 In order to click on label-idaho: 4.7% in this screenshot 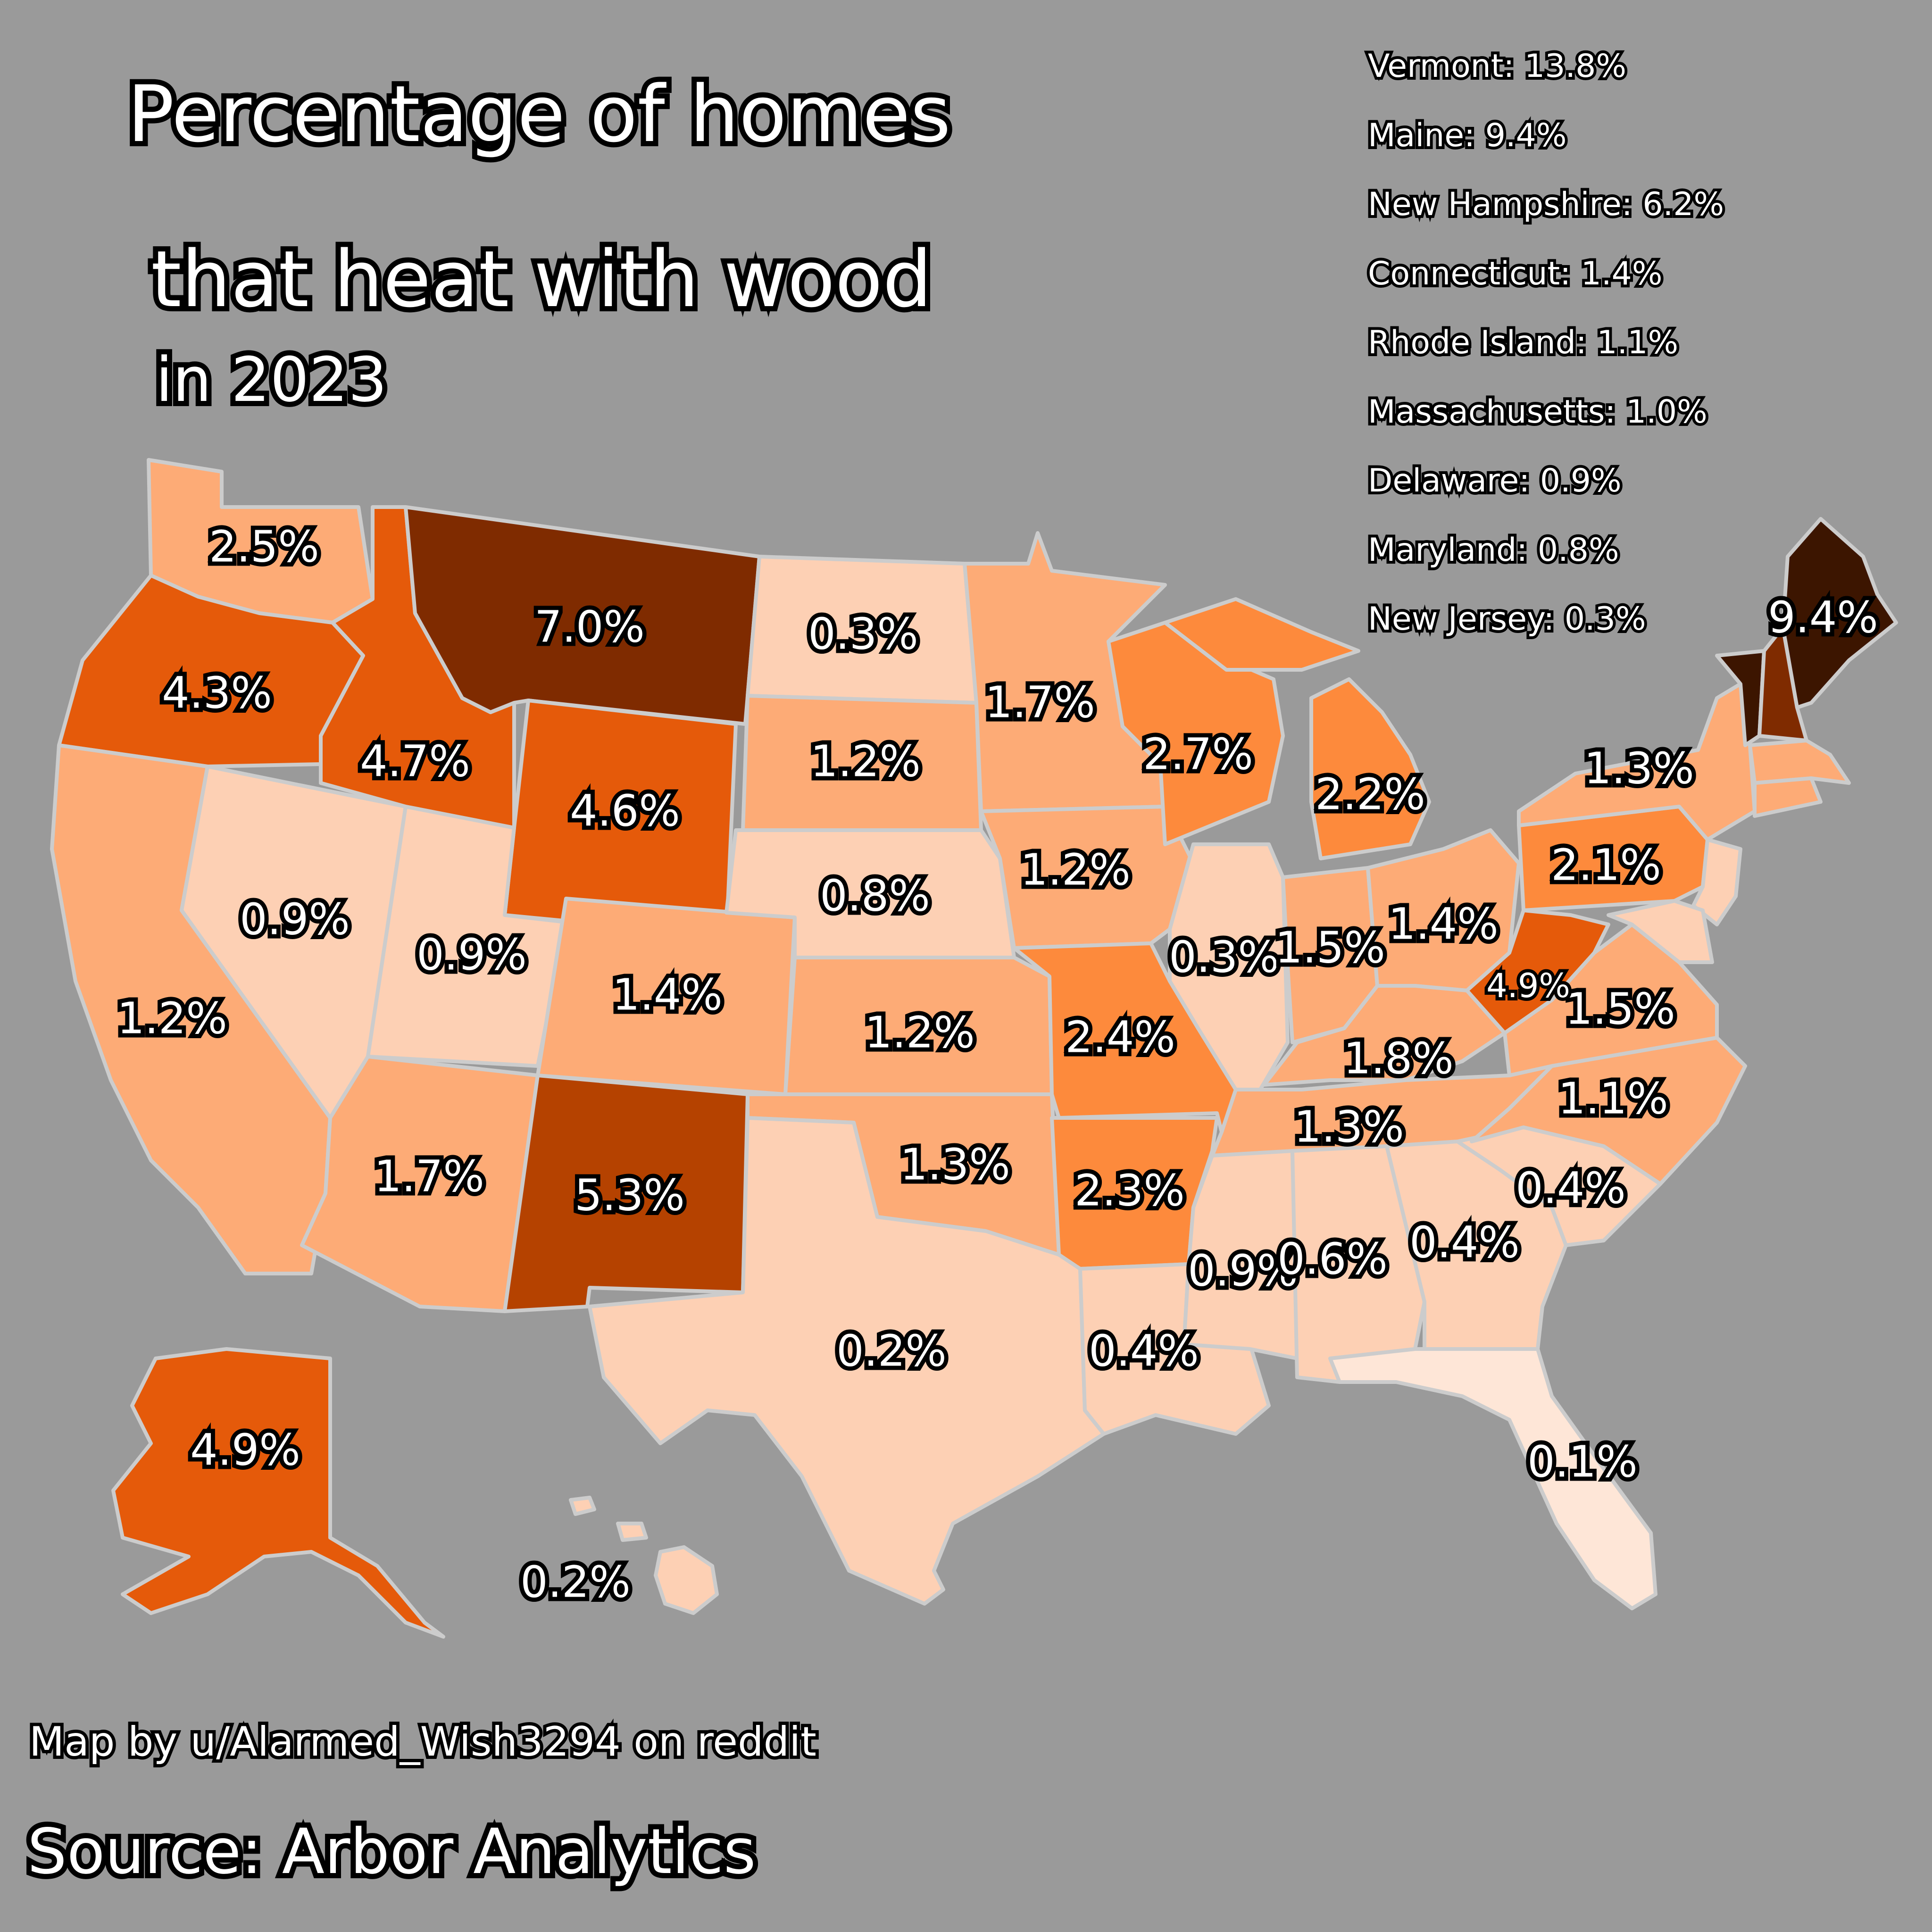, I will do `click(415, 761)`.